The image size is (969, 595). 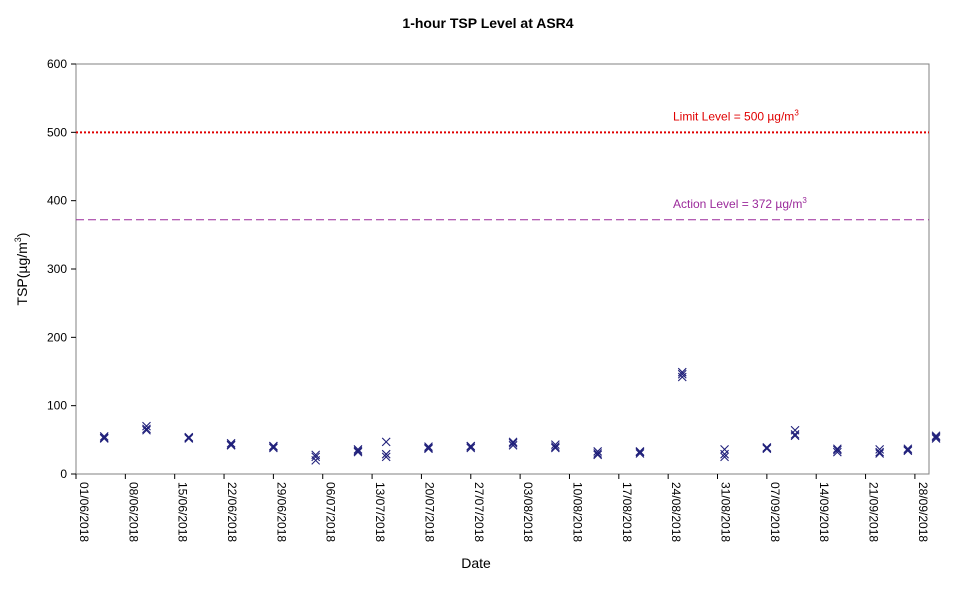 I want to click on x-tick-label: 03/08/2018, so click(x=528, y=512).